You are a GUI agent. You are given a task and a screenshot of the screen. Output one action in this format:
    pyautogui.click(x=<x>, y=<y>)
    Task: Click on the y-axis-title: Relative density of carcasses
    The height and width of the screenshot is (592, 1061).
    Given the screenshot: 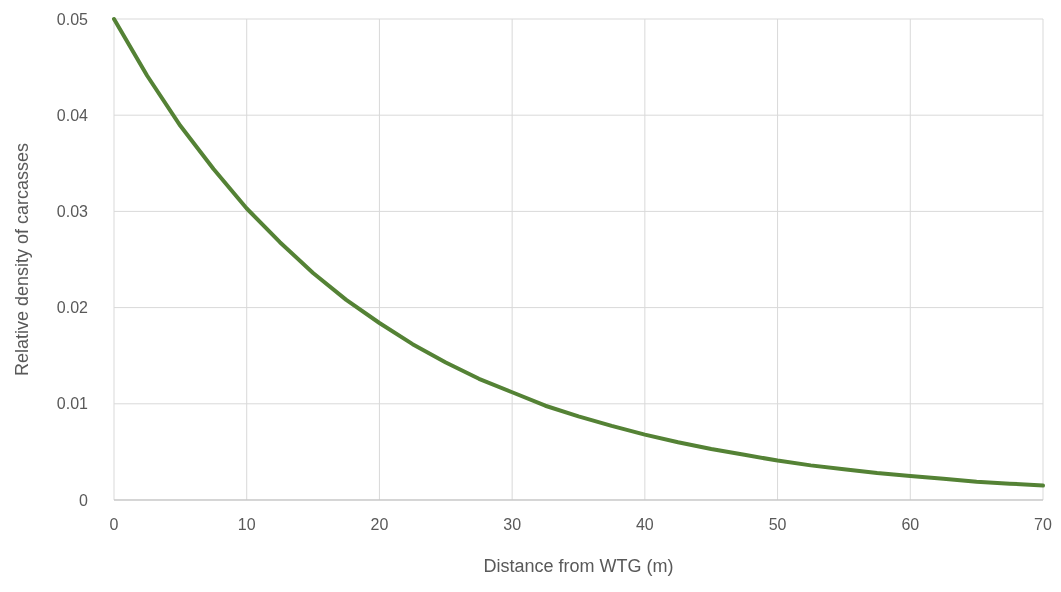 What is the action you would take?
    pyautogui.click(x=22, y=259)
    